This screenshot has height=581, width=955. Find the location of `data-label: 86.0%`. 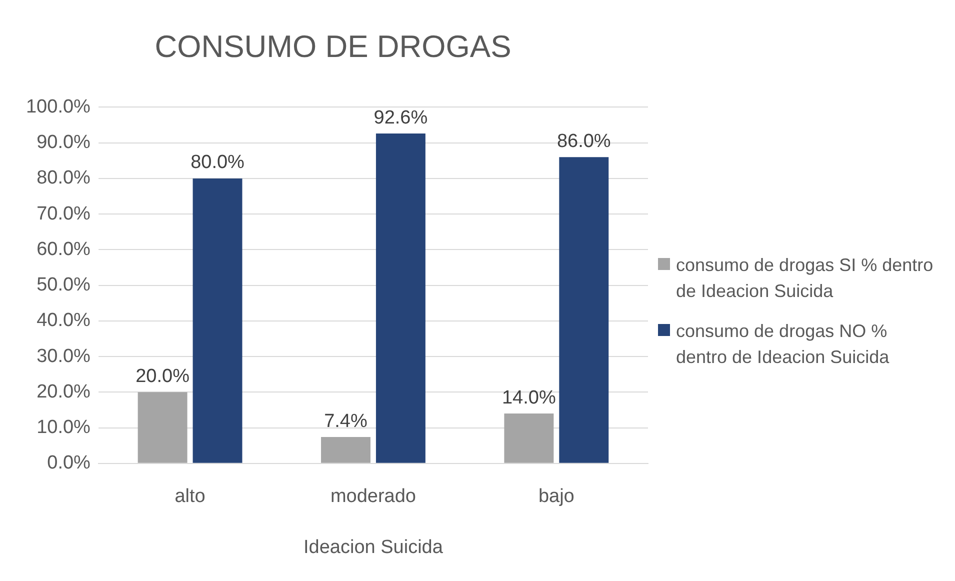

data-label: 86.0% is located at coordinates (583, 141).